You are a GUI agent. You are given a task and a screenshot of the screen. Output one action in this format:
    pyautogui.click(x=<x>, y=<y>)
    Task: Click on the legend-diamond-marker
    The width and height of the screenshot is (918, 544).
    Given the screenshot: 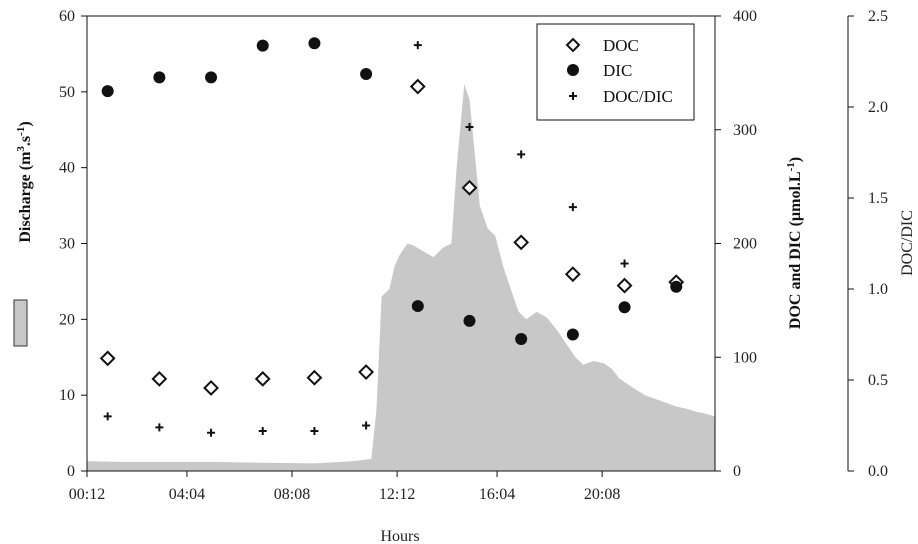 What is the action you would take?
    pyautogui.click(x=573, y=45)
    